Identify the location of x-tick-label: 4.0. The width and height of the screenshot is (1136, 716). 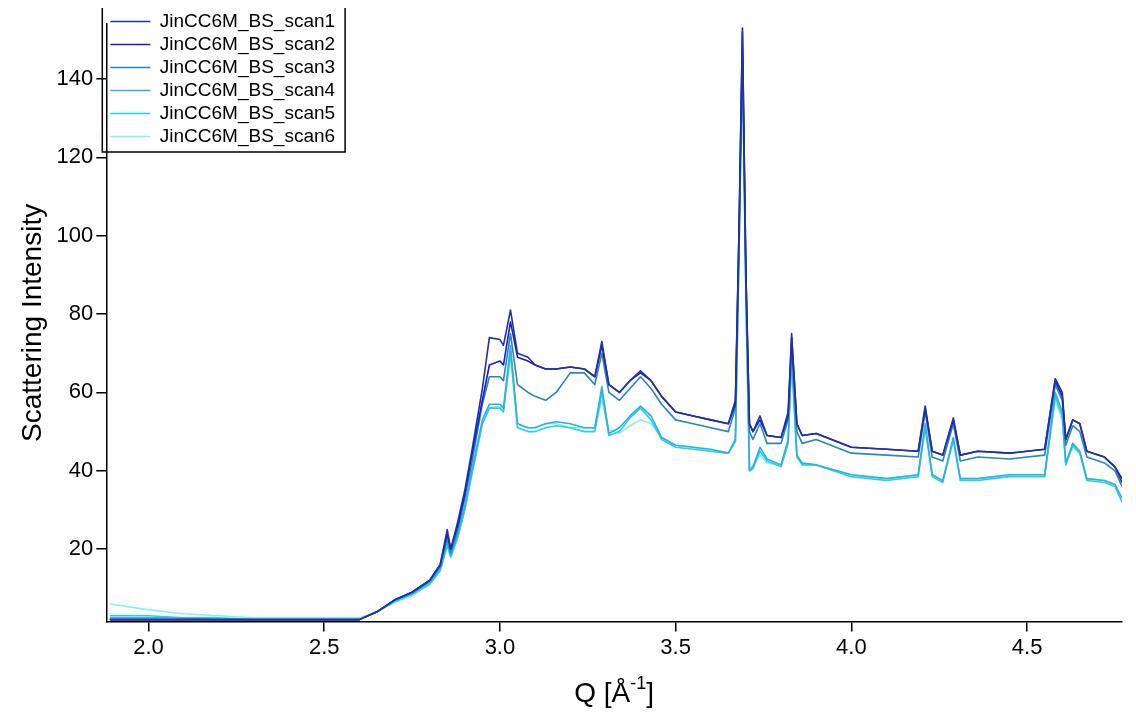
(851, 646).